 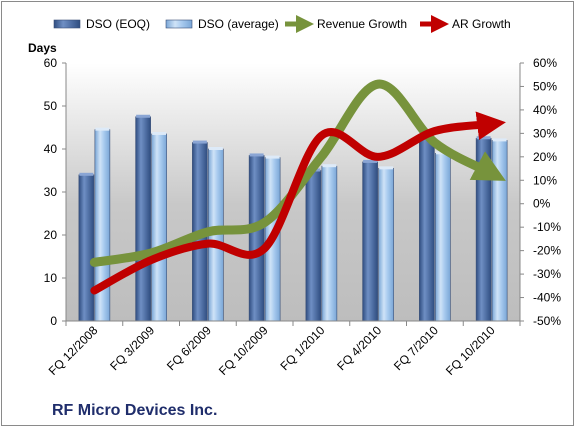 I want to click on y-axis-right-tick-label: 50%, so click(x=545, y=86).